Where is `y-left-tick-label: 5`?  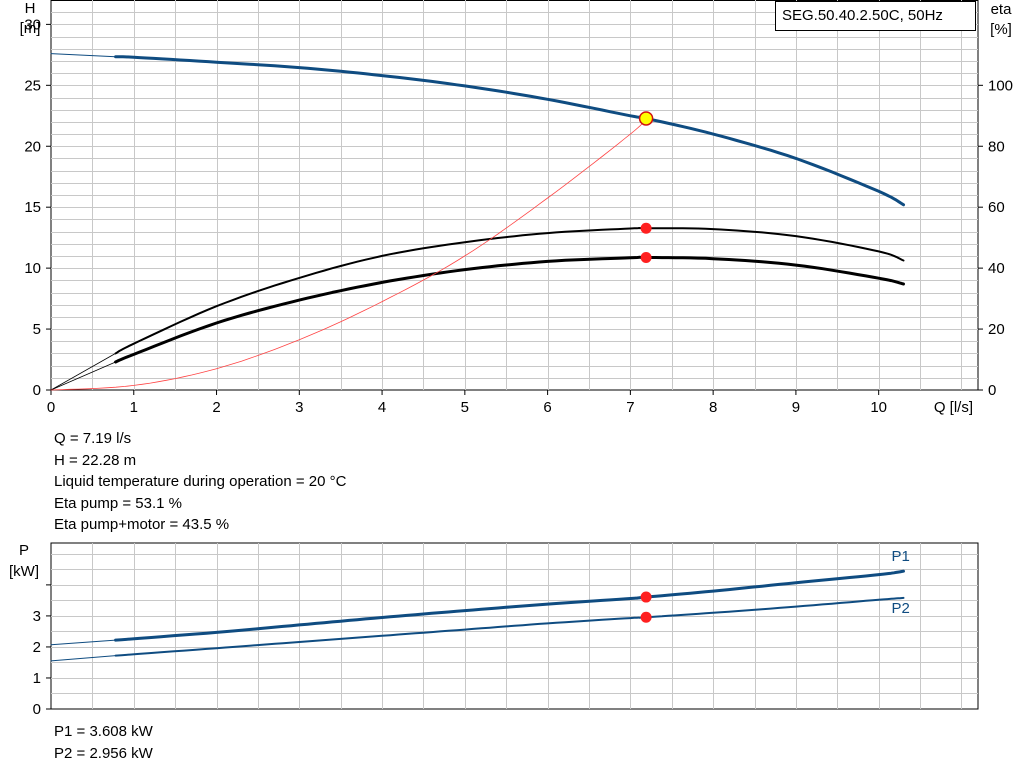 y-left-tick-label: 5 is located at coordinates (37, 329).